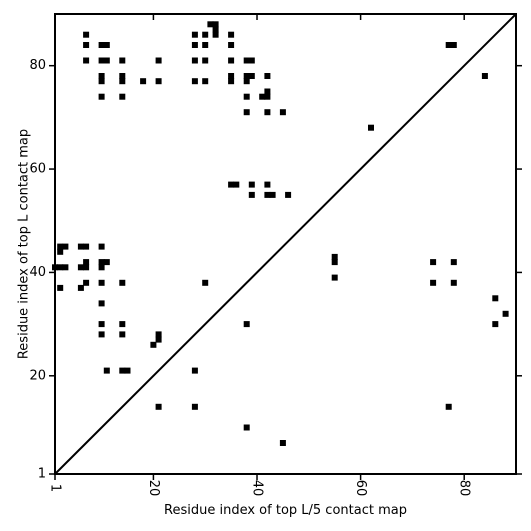 The height and width of the screenshot is (531, 531). I want to click on x-tick-label: 80, so click(464, 488).